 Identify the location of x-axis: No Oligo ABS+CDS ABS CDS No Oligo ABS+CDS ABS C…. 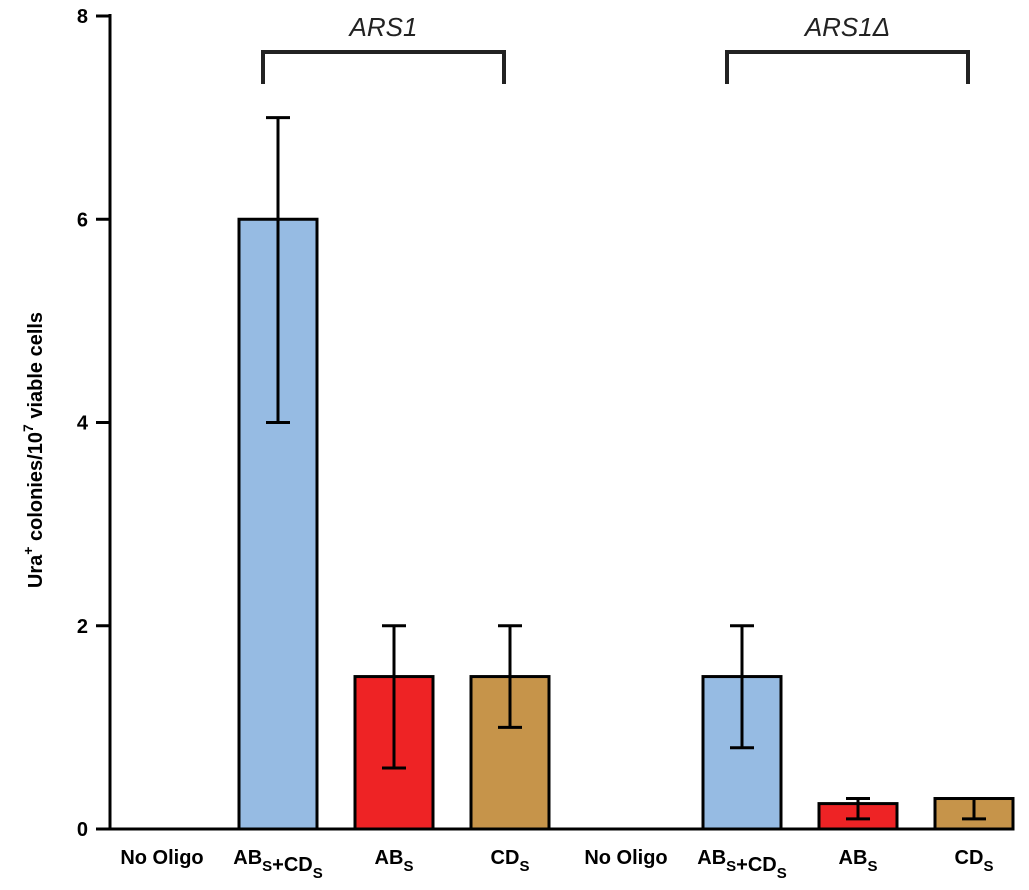
(560, 854).